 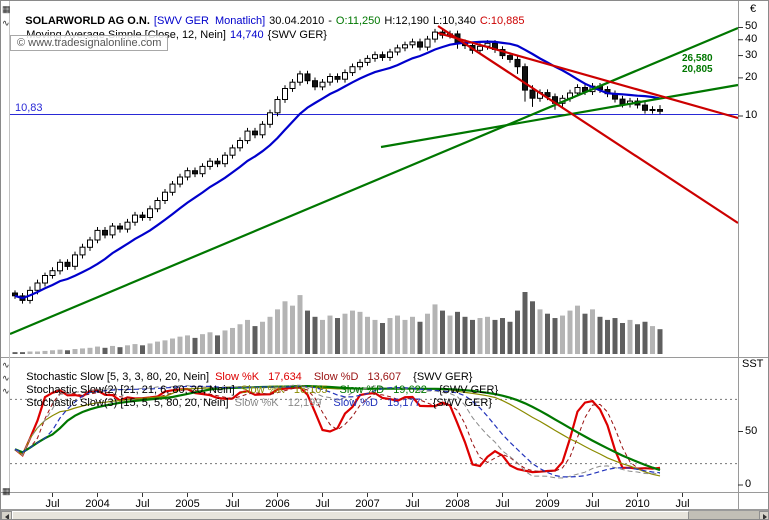 I want to click on price-axis-tick-label: 10, so click(x=751, y=115).